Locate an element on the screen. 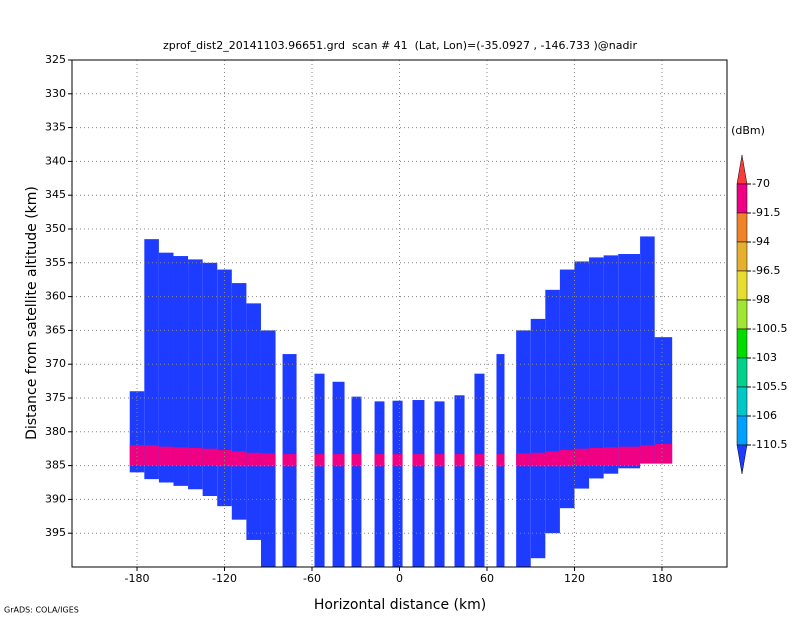 This screenshot has width=800, height=618. colorbar-label: -100.5 is located at coordinates (769, 328).